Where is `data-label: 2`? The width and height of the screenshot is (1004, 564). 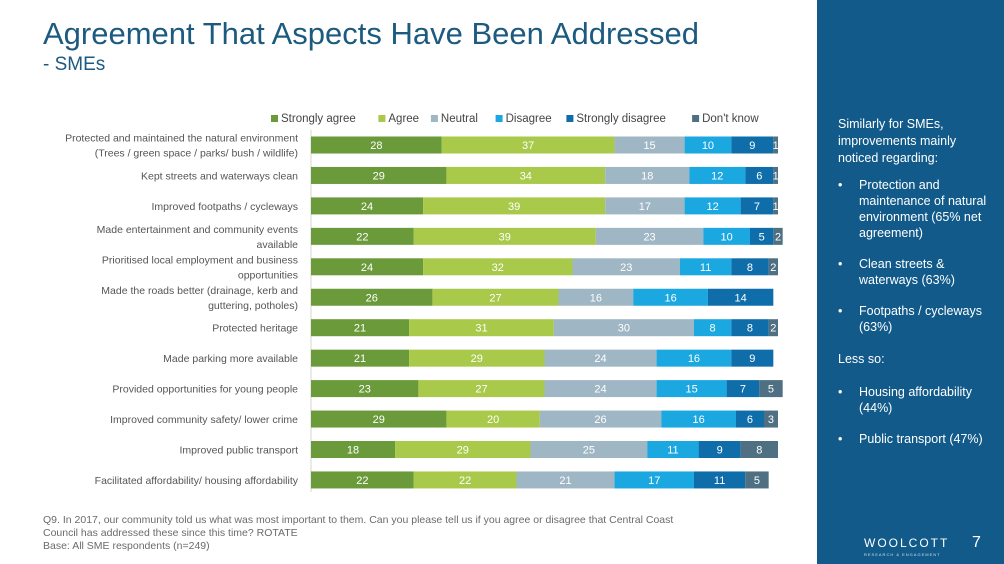
data-label: 2 is located at coordinates (773, 268).